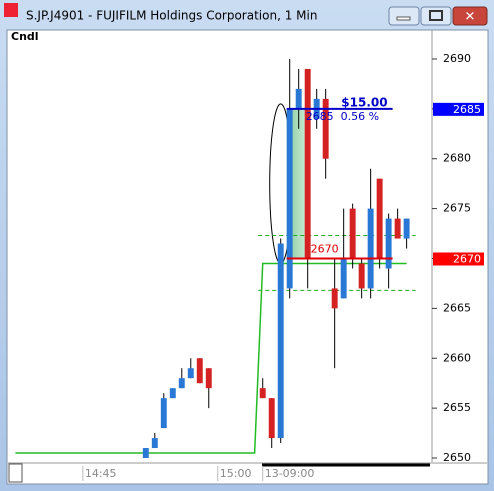 The height and width of the screenshot is (491, 494). Describe the element at coordinates (457, 407) in the screenshot. I see `y-tick-label: 2655` at that location.